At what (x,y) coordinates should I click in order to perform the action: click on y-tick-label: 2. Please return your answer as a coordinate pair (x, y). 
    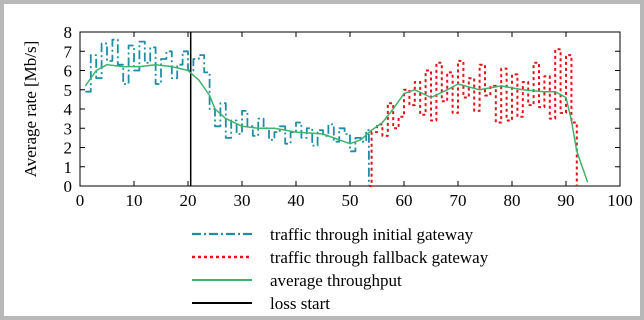
    Looking at the image, I should click on (68, 148).